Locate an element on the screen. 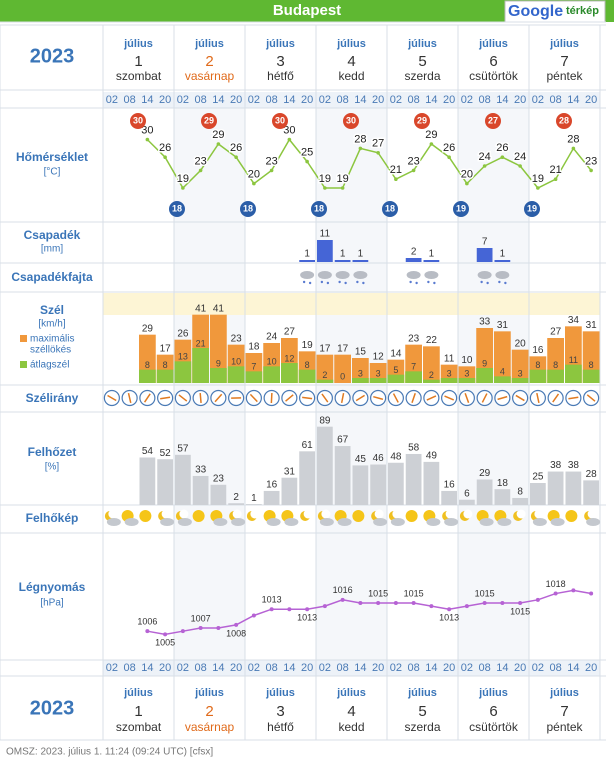 The image size is (614, 773). pressure-label: 1005 is located at coordinates (165, 643).